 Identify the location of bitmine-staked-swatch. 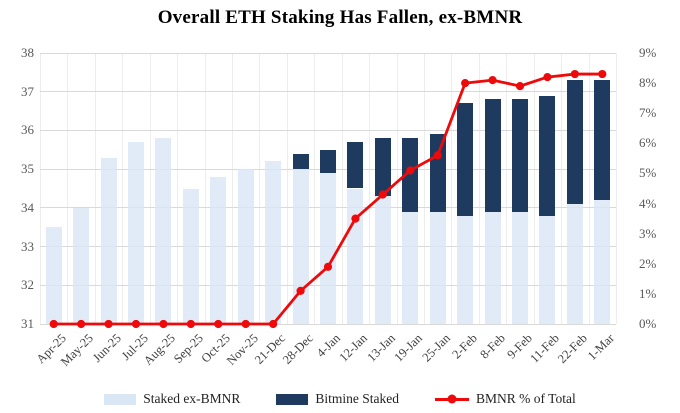
(292, 399).